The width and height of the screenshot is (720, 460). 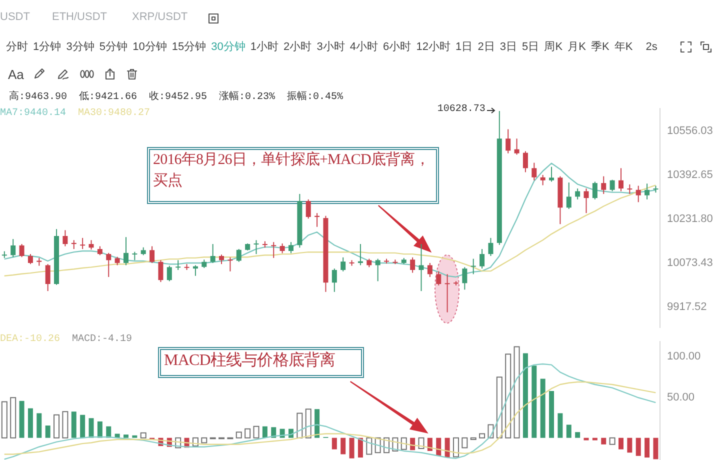 I want to click on annotation: MACD:-4.19, so click(x=102, y=339).